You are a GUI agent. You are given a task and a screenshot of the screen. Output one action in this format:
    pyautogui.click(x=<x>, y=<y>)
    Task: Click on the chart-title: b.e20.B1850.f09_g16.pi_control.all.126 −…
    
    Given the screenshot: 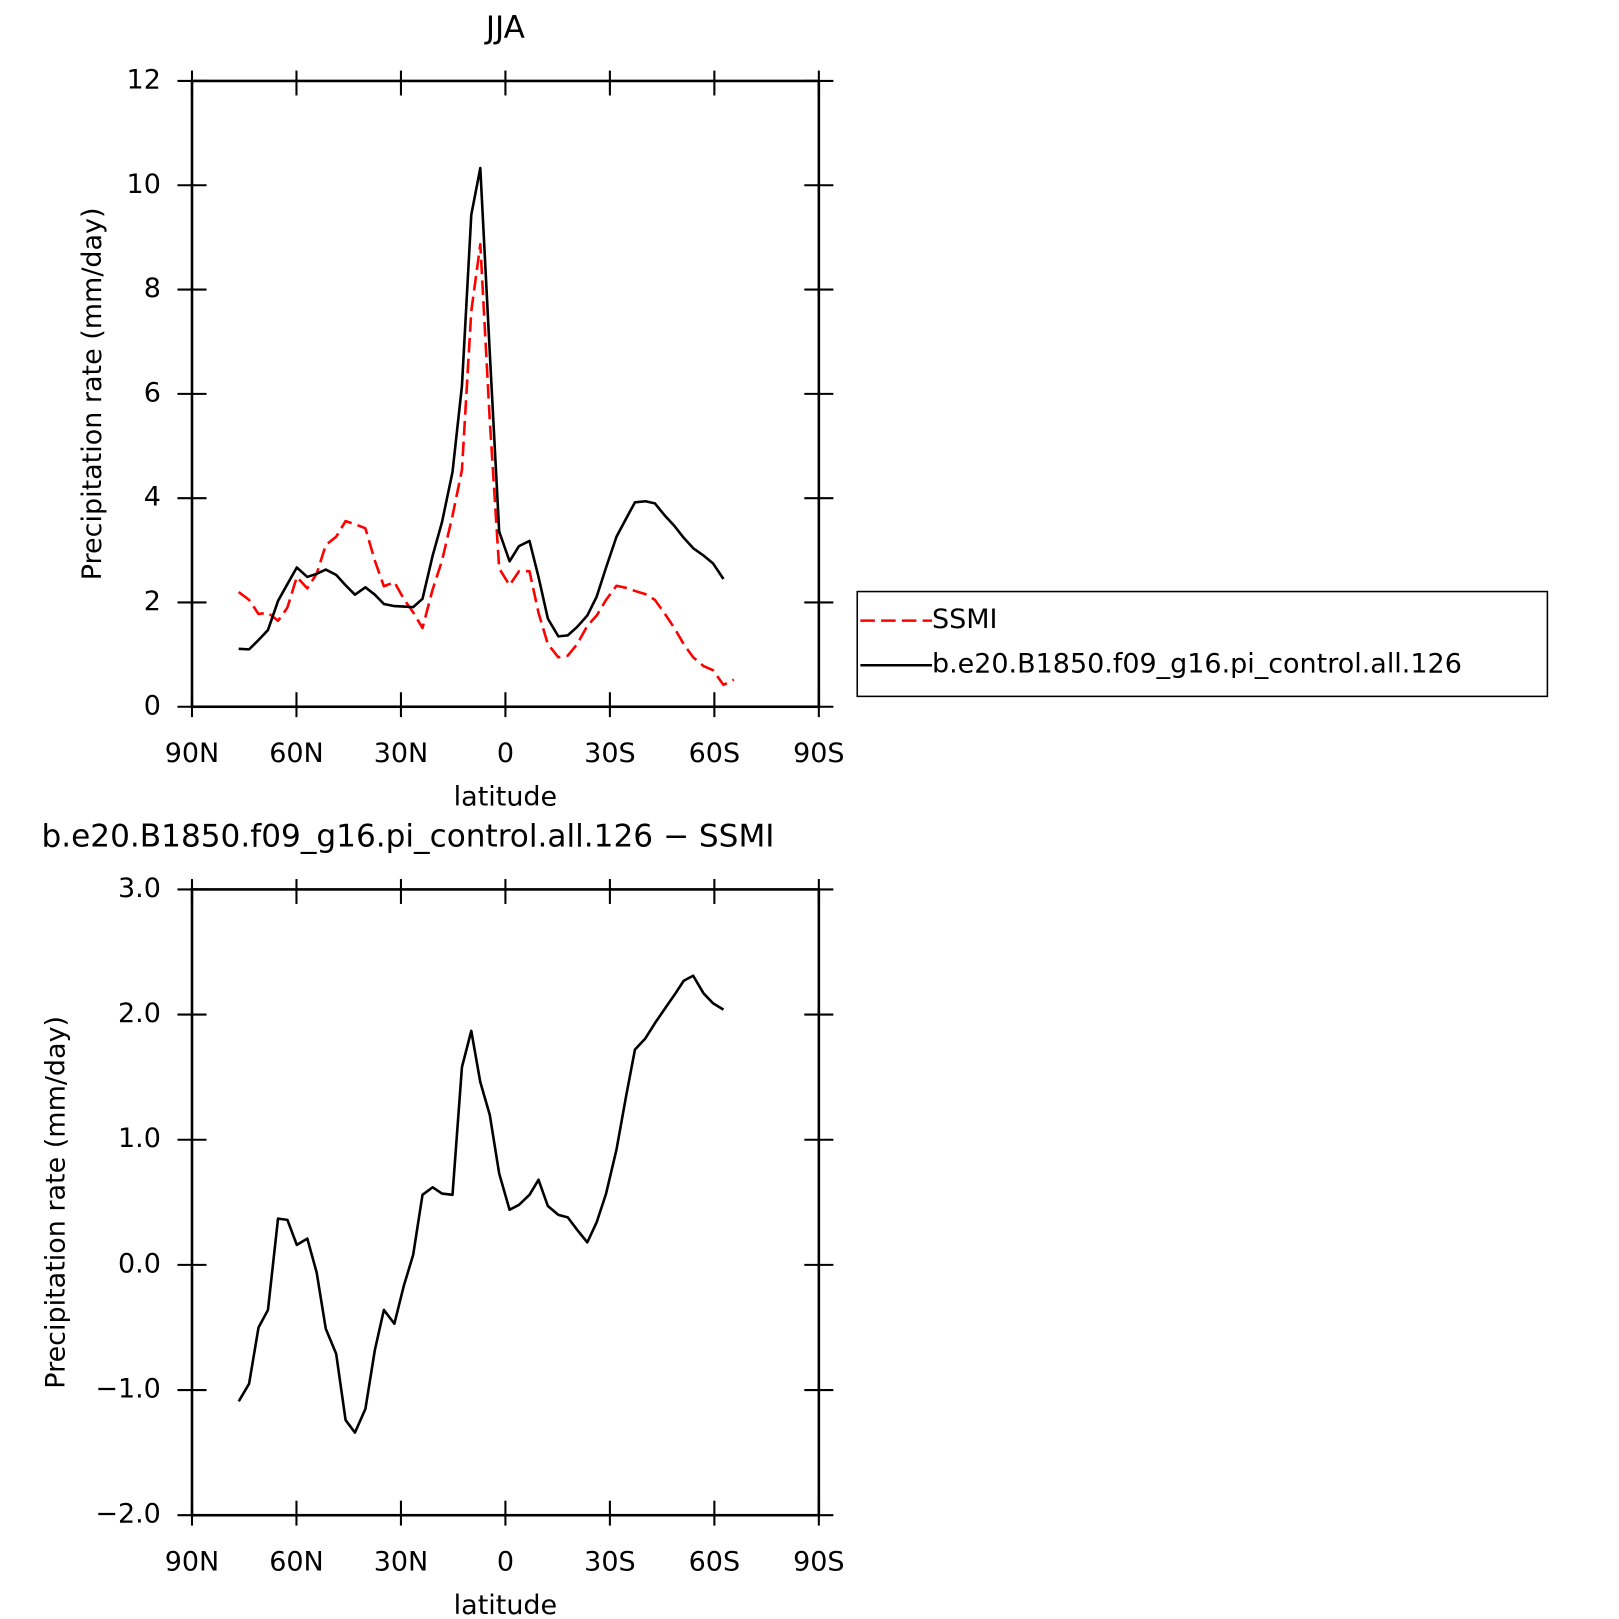 What is the action you would take?
    pyautogui.click(x=408, y=837)
    